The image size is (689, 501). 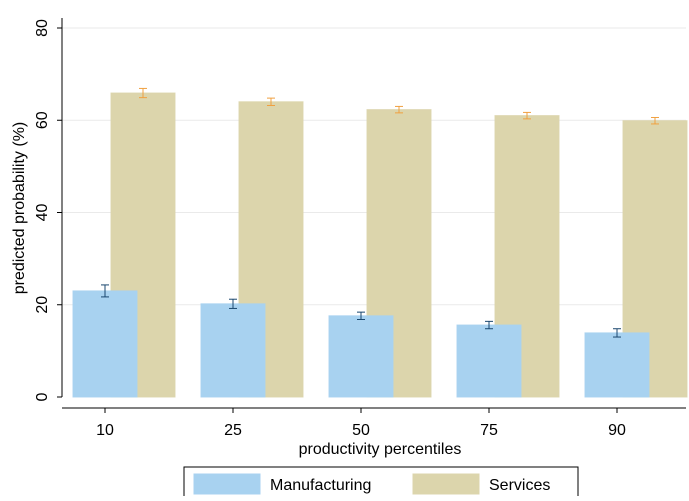 What do you see at coordinates (380, 449) in the screenshot?
I see `x-axis-title: productivity percentiles` at bounding box center [380, 449].